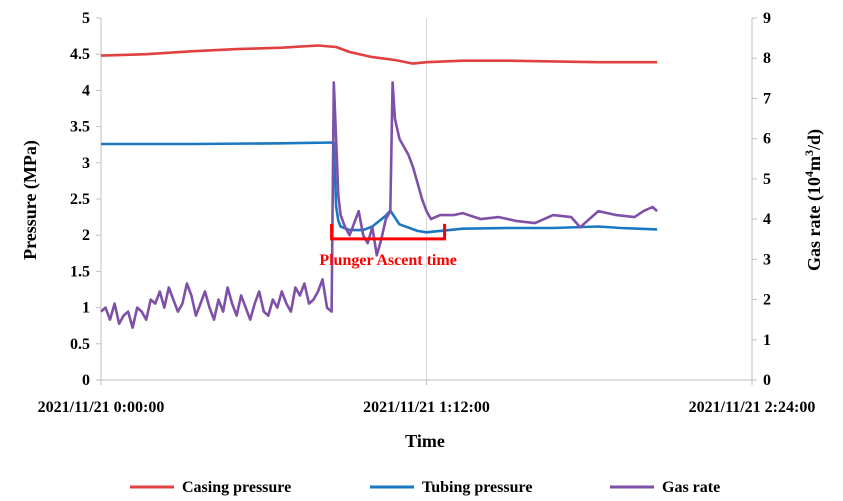  What do you see at coordinates (767, 300) in the screenshot?
I see `y-right-tick-label: 2` at bounding box center [767, 300].